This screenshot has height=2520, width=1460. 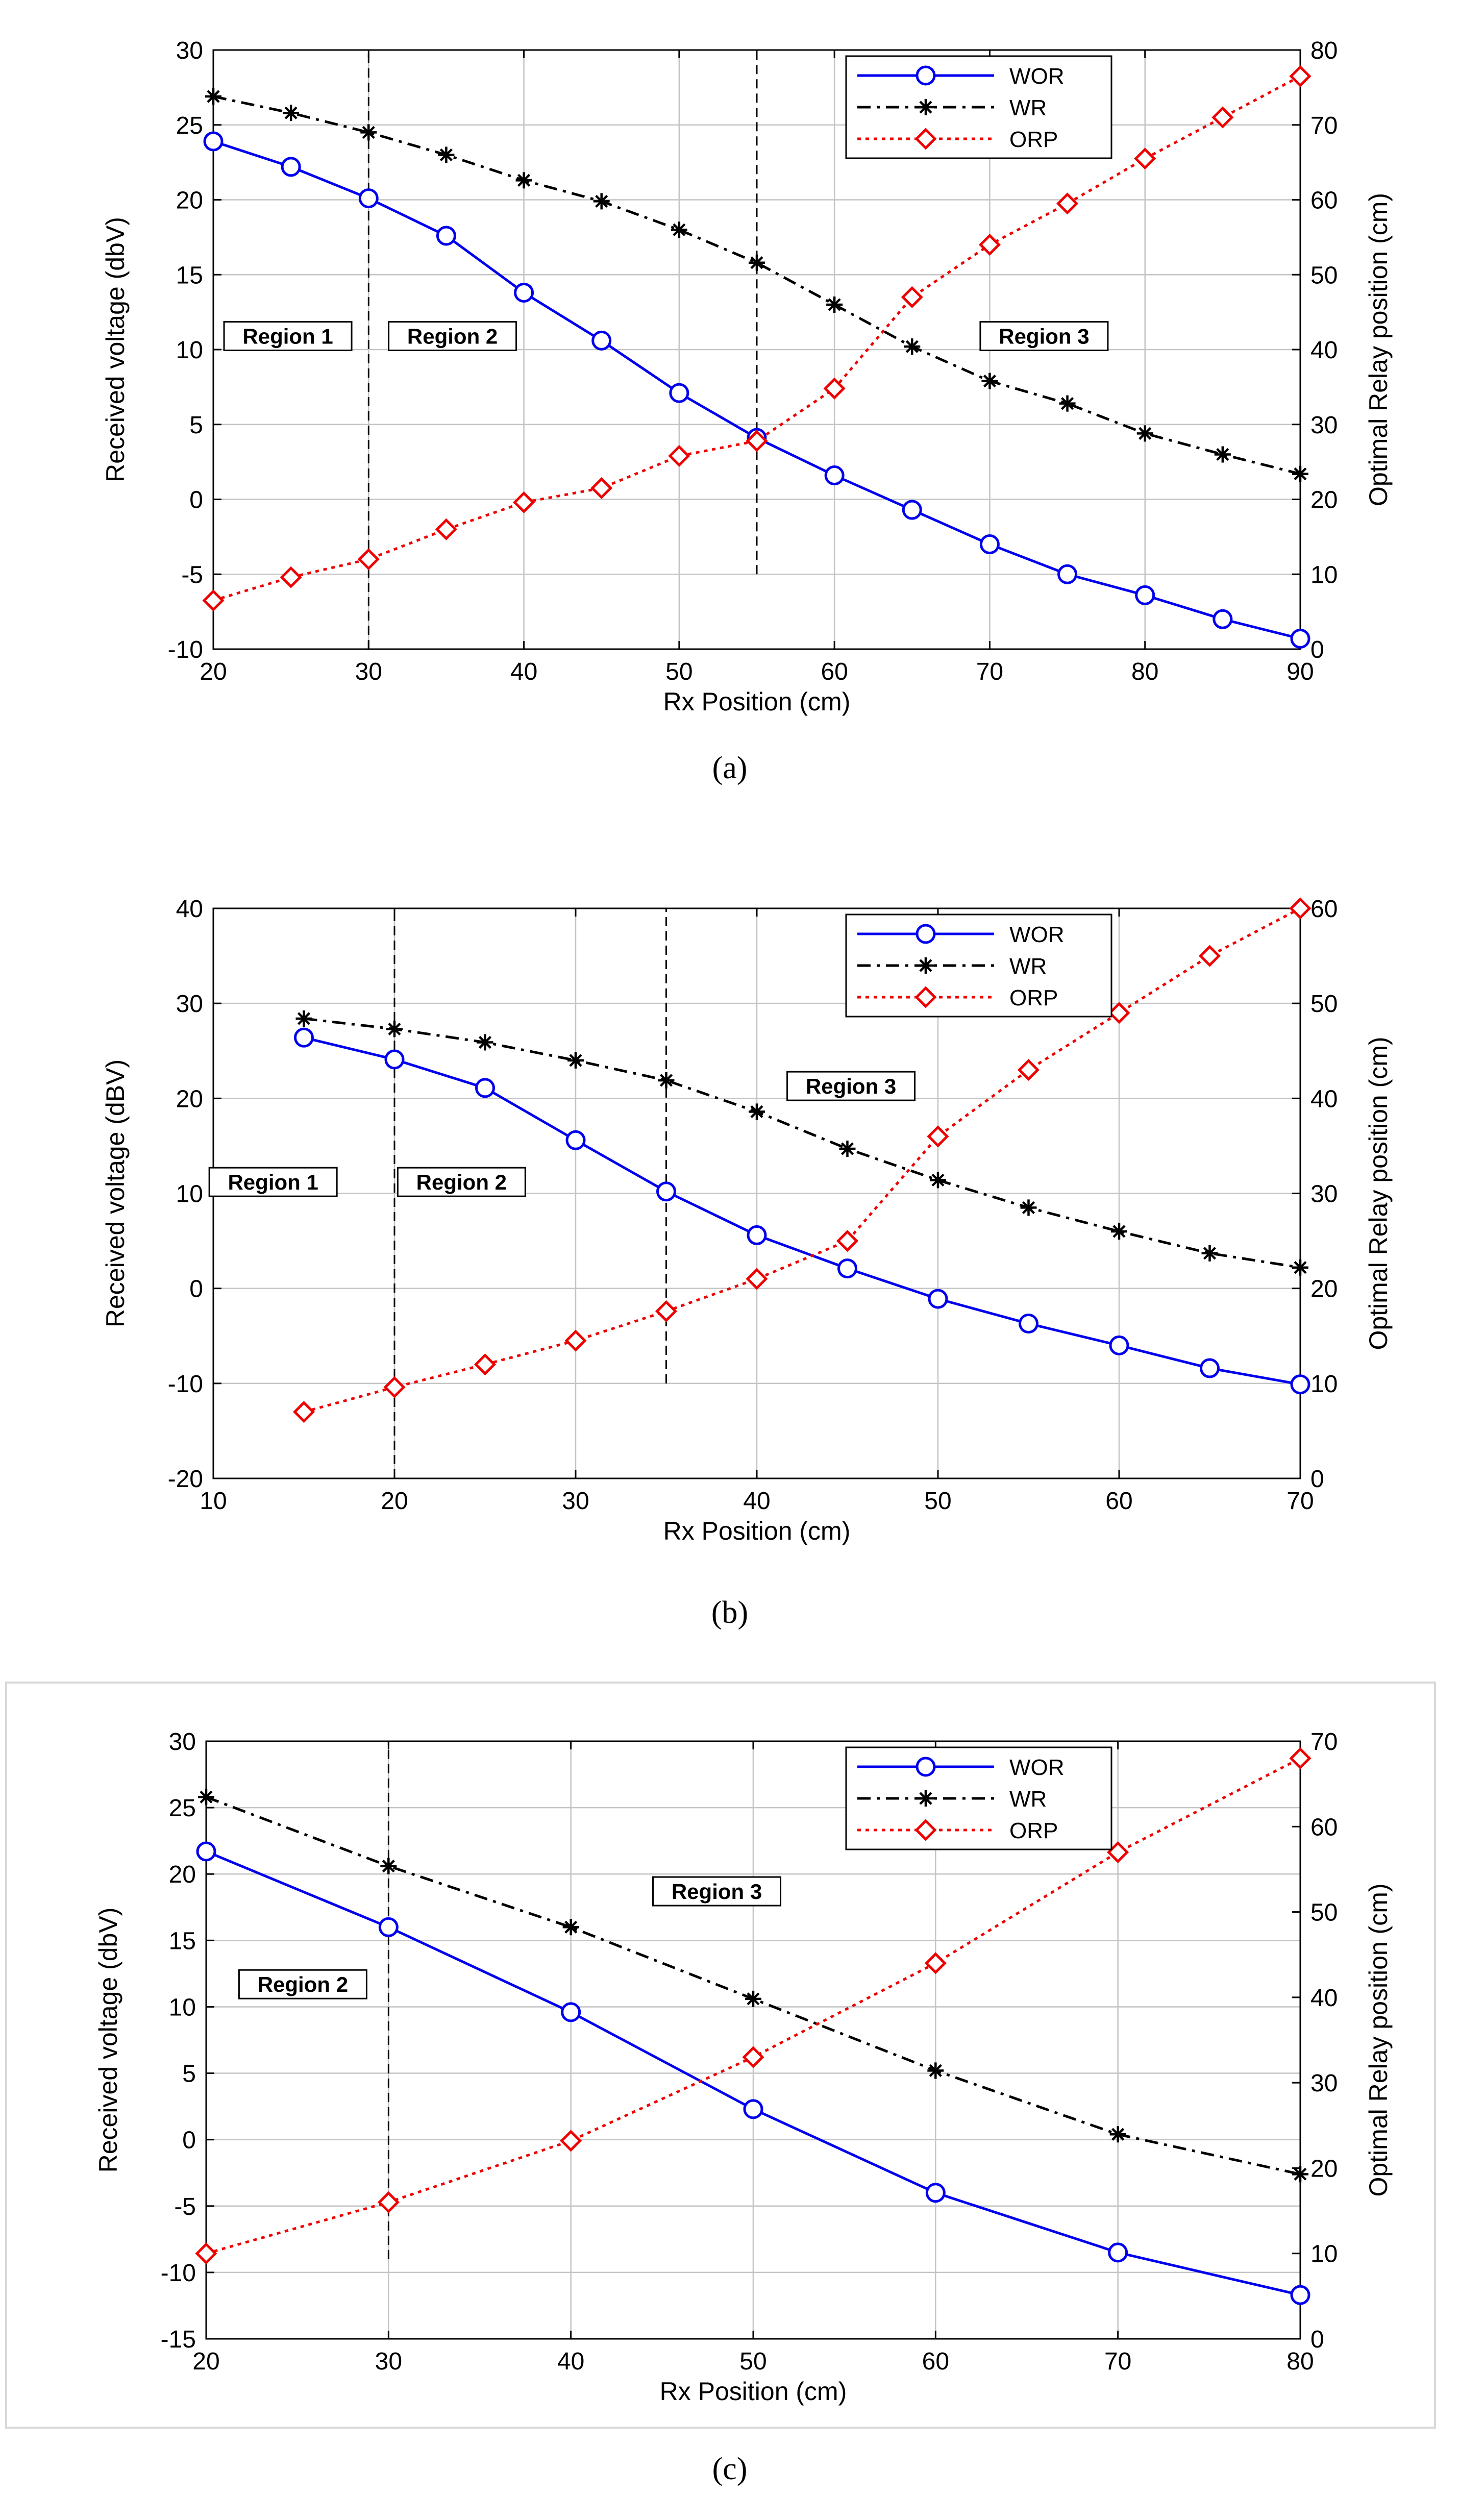 What do you see at coordinates (926, 107) in the screenshot?
I see `chart-a-legend-wr-marker` at bounding box center [926, 107].